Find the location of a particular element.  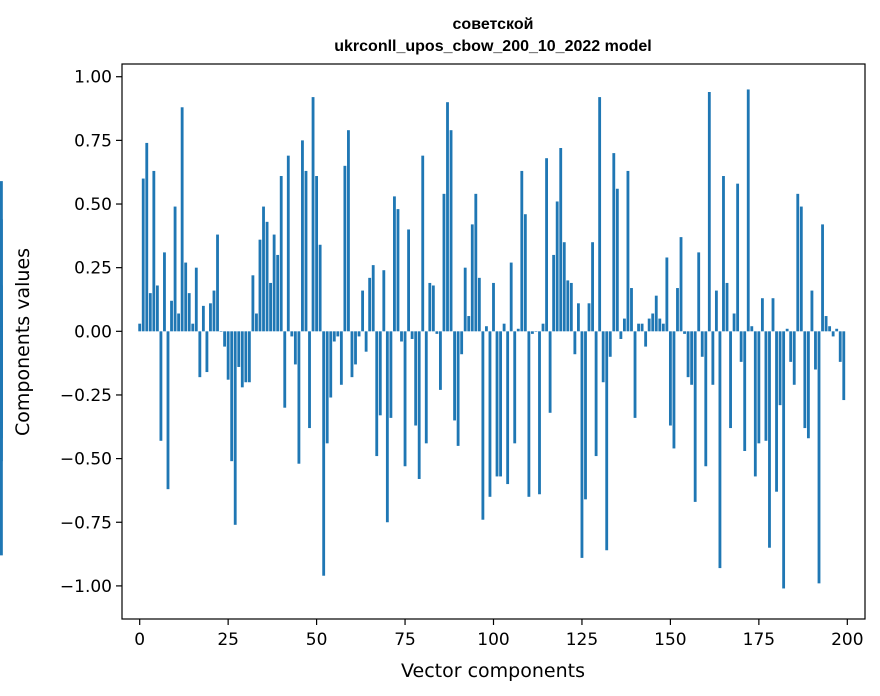

x-tick-label: 25 is located at coordinates (228, 640).